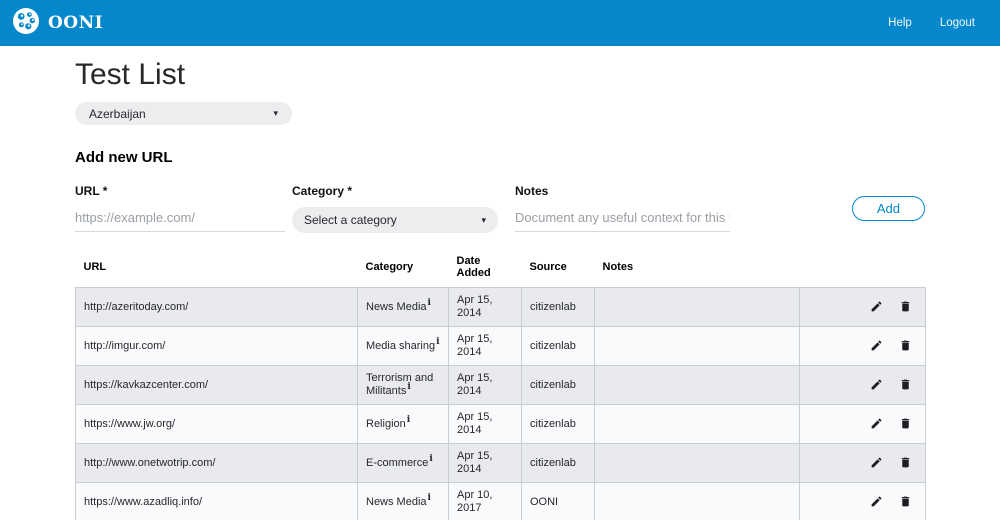  What do you see at coordinates (216, 307) in the screenshot?
I see `cell-url: http://azeritoday.com/` at bounding box center [216, 307].